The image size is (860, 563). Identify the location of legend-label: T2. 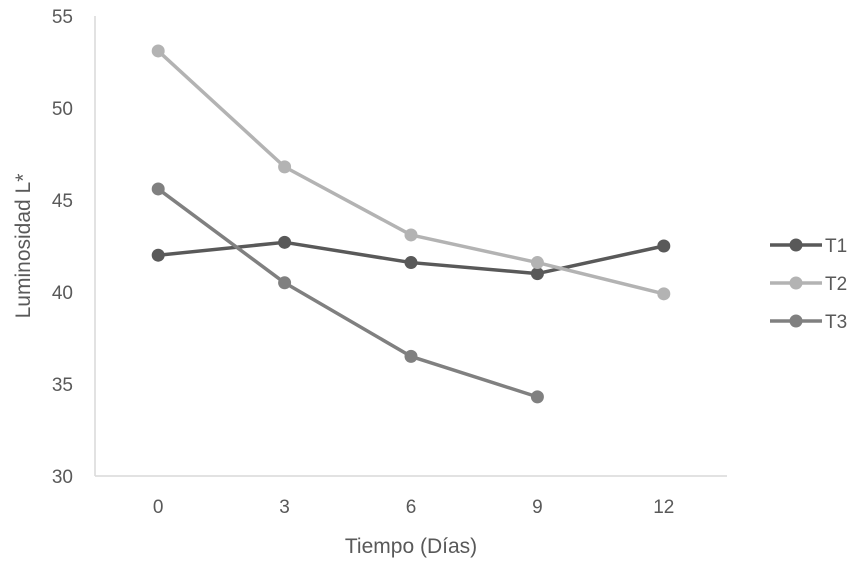
(836, 284).